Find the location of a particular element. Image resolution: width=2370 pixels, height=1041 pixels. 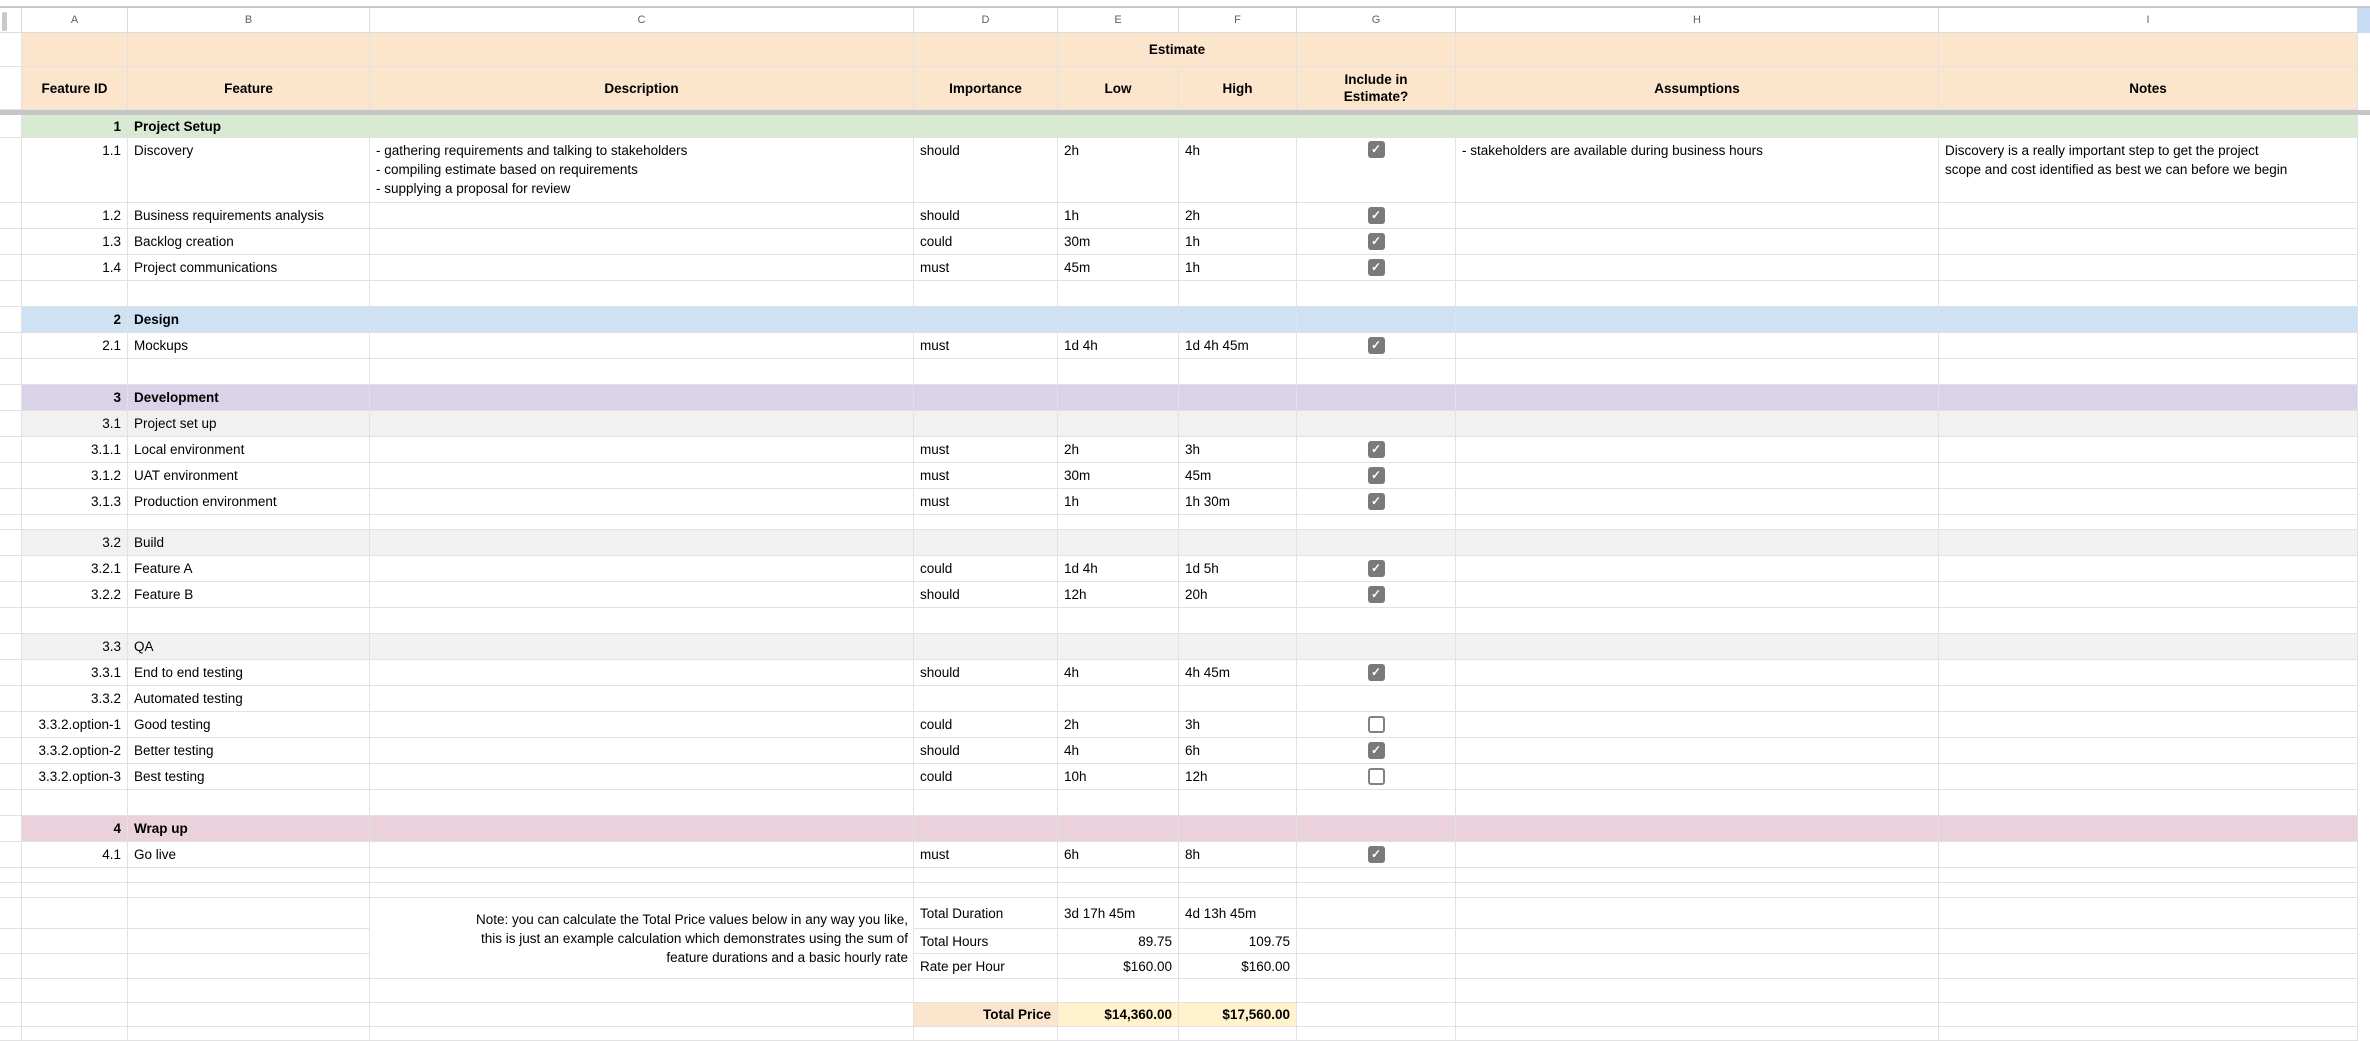

cell-C-3.3.2.option-2 is located at coordinates (642, 751).